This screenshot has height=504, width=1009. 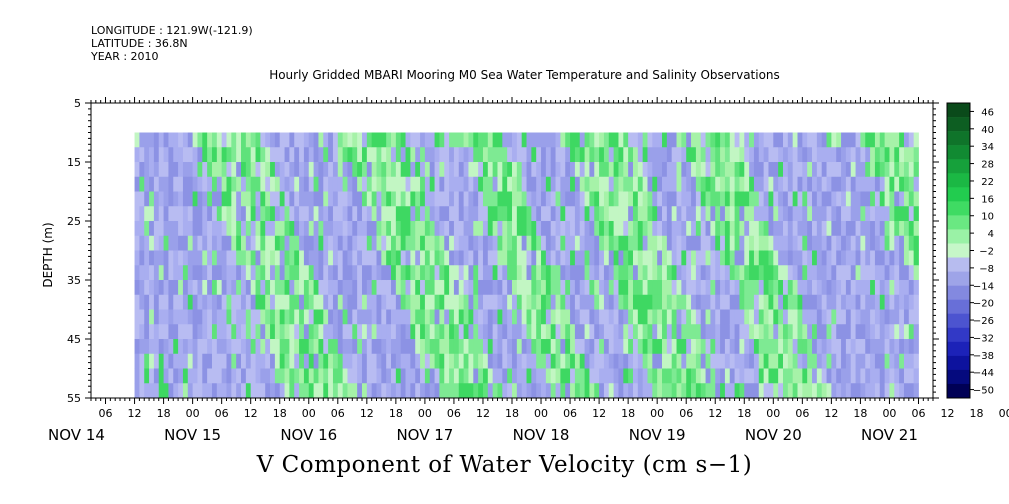 I want to click on x-day-label: NOV 18, so click(x=541, y=435).